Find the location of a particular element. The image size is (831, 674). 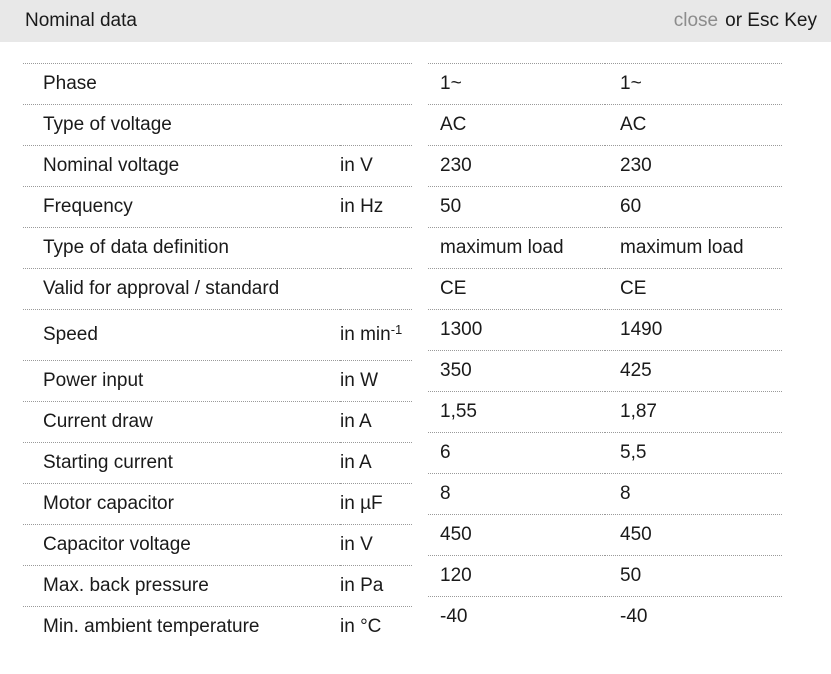

row-value-1: 50 is located at coordinates (451, 206).